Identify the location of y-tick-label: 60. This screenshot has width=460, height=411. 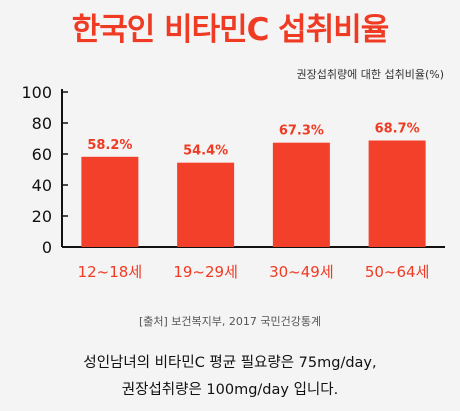
(42, 154).